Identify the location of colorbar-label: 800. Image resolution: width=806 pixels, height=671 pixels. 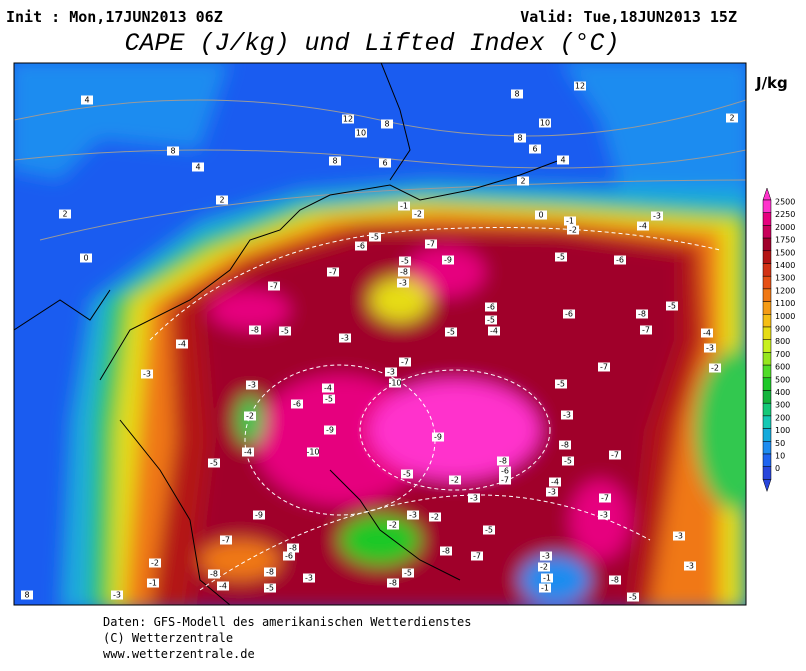
(782, 341).